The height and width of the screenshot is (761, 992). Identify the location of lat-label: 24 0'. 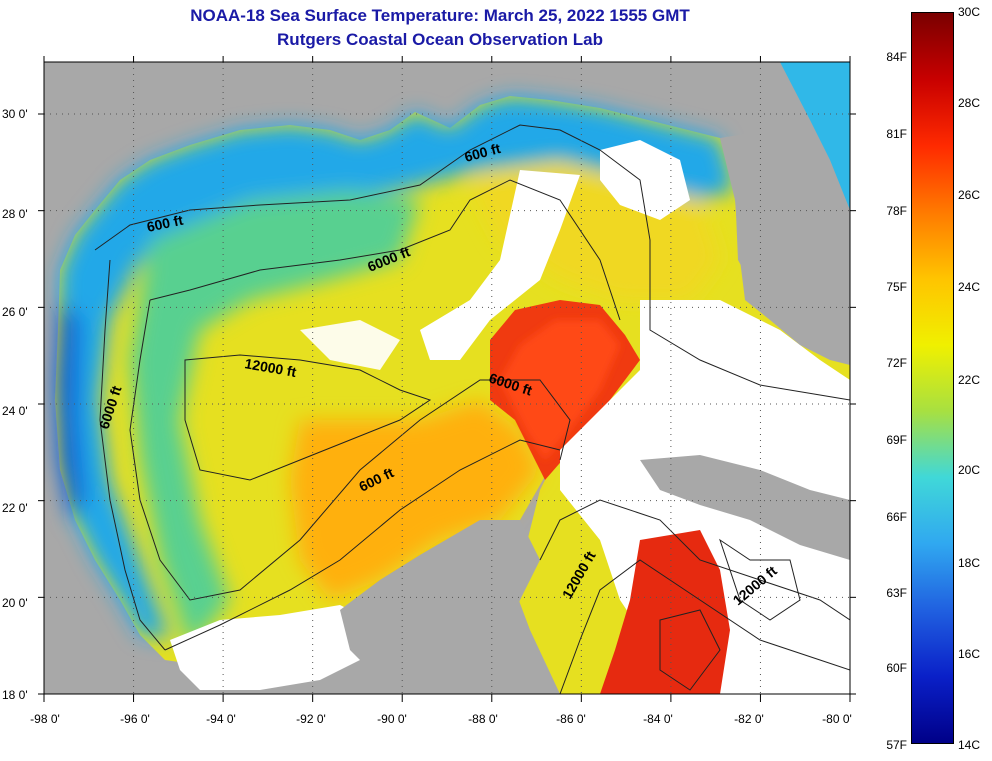
(15, 411).